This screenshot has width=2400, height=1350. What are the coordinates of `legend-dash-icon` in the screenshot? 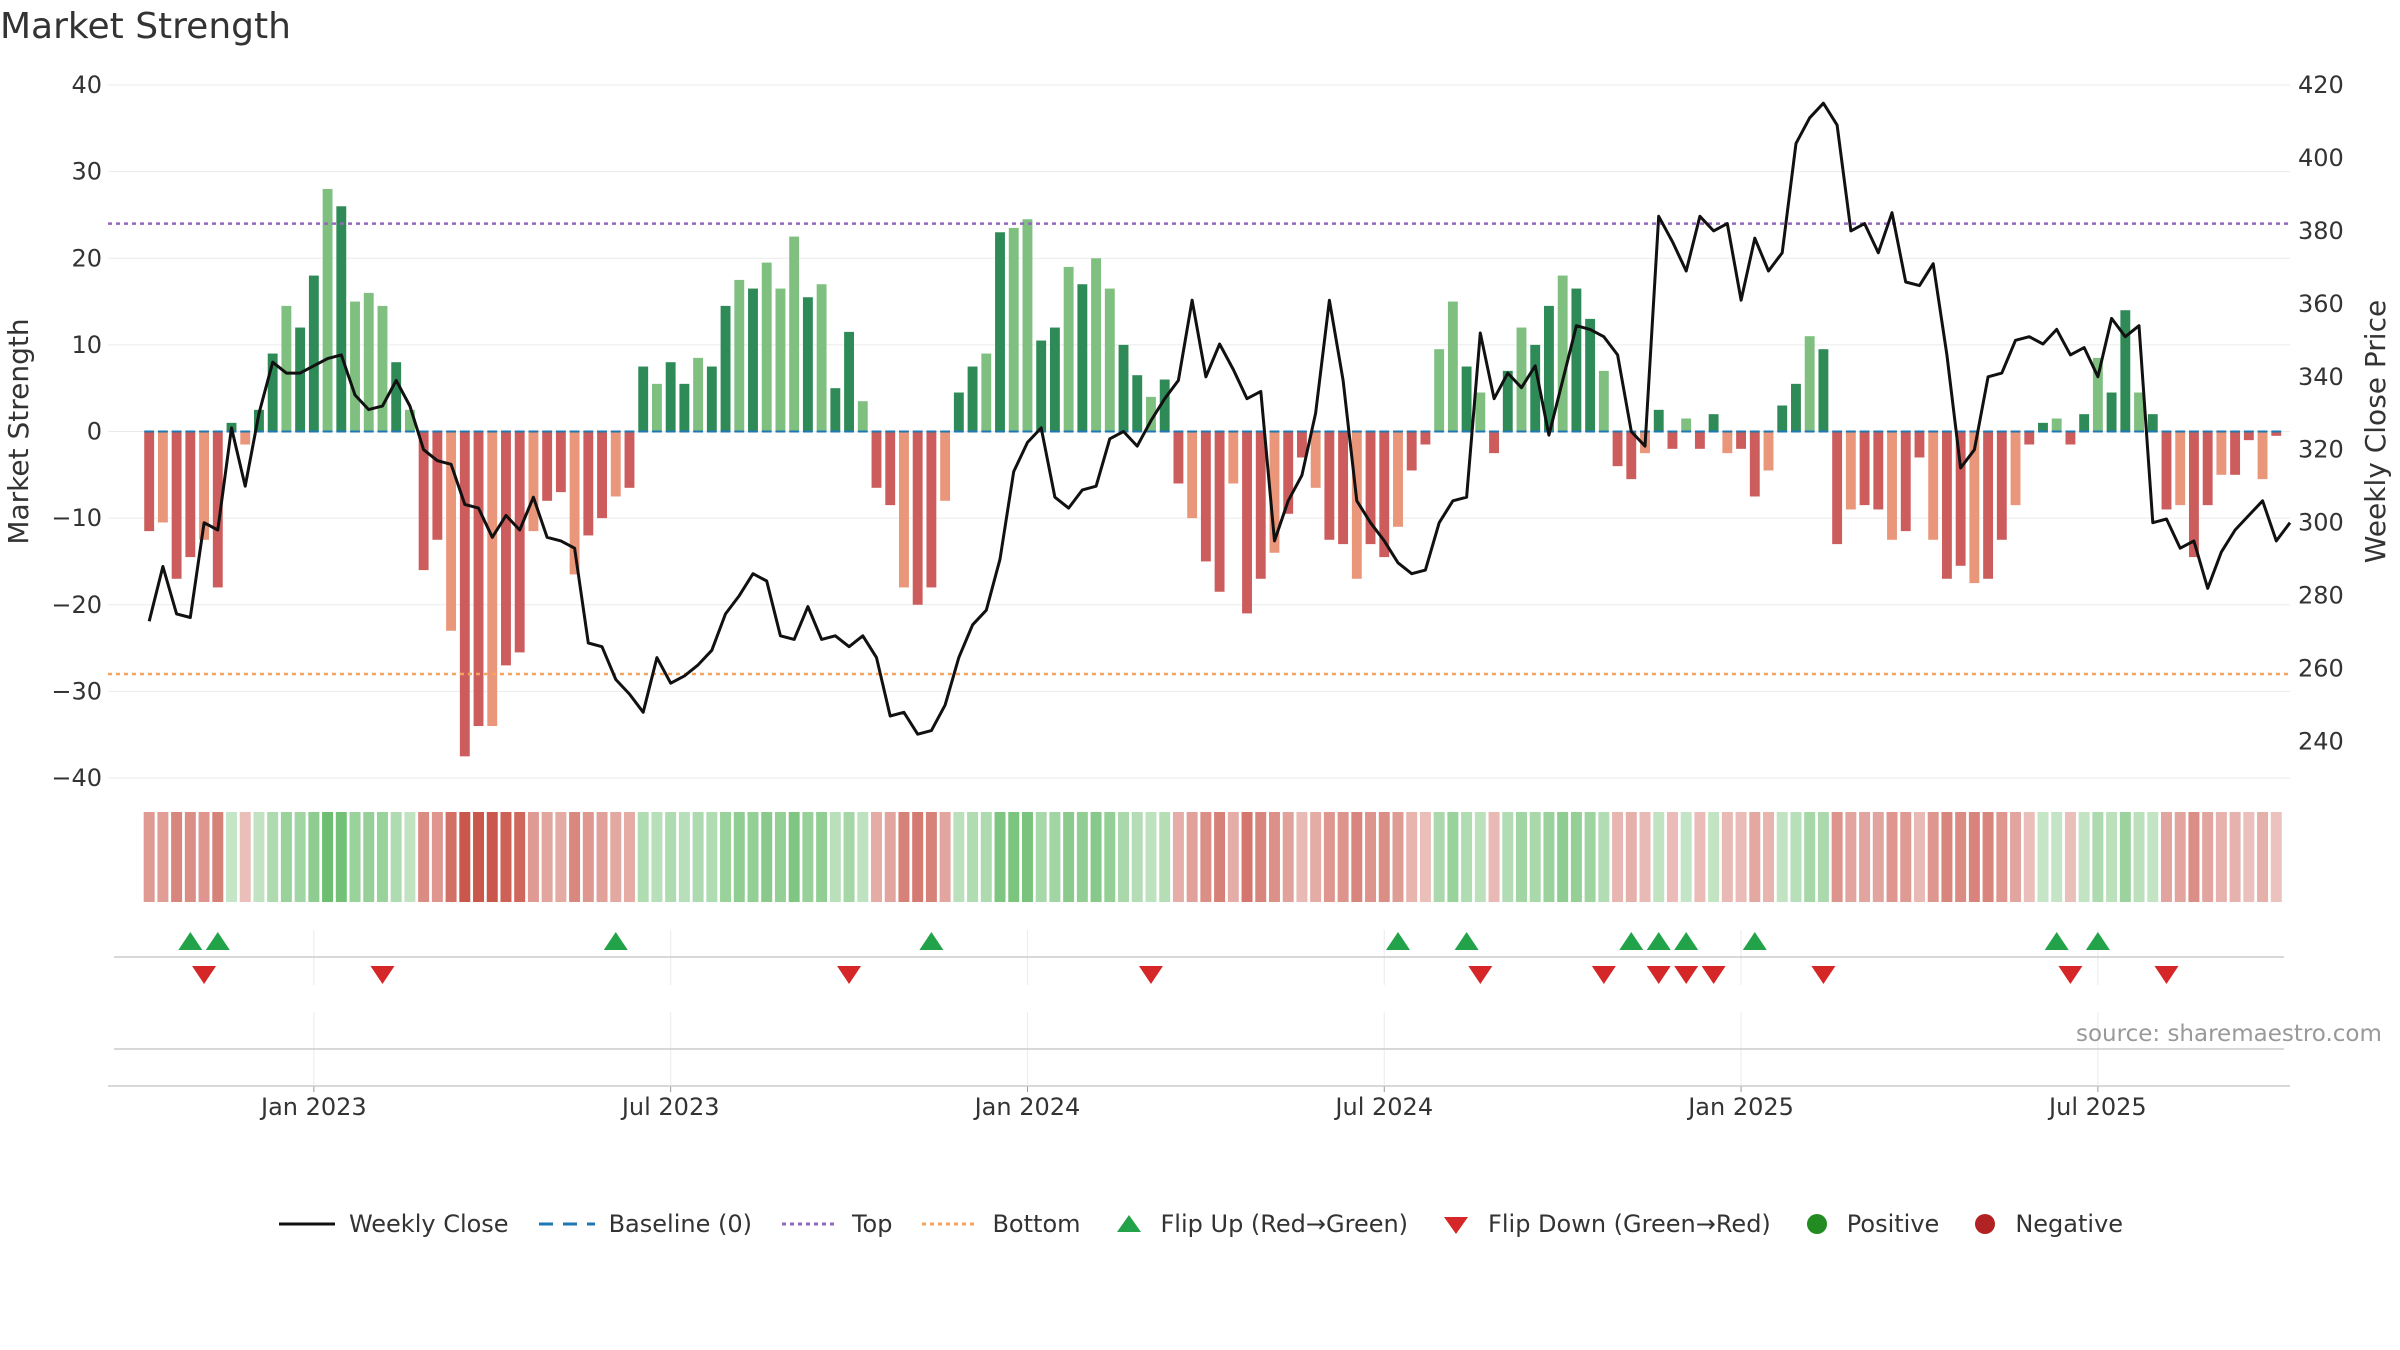 It's located at (566, 1224).